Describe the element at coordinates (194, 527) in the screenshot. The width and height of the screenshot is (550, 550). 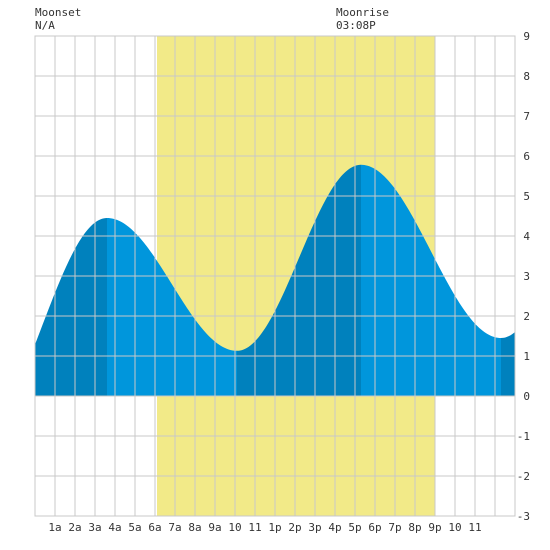
I see `x-tick-label: 8a` at that location.